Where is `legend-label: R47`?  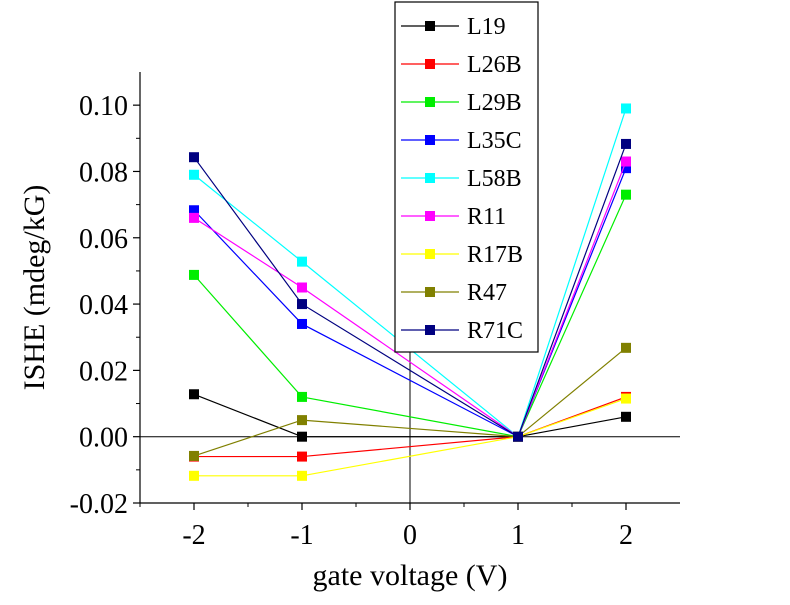
legend-label: R47 is located at coordinates (487, 293).